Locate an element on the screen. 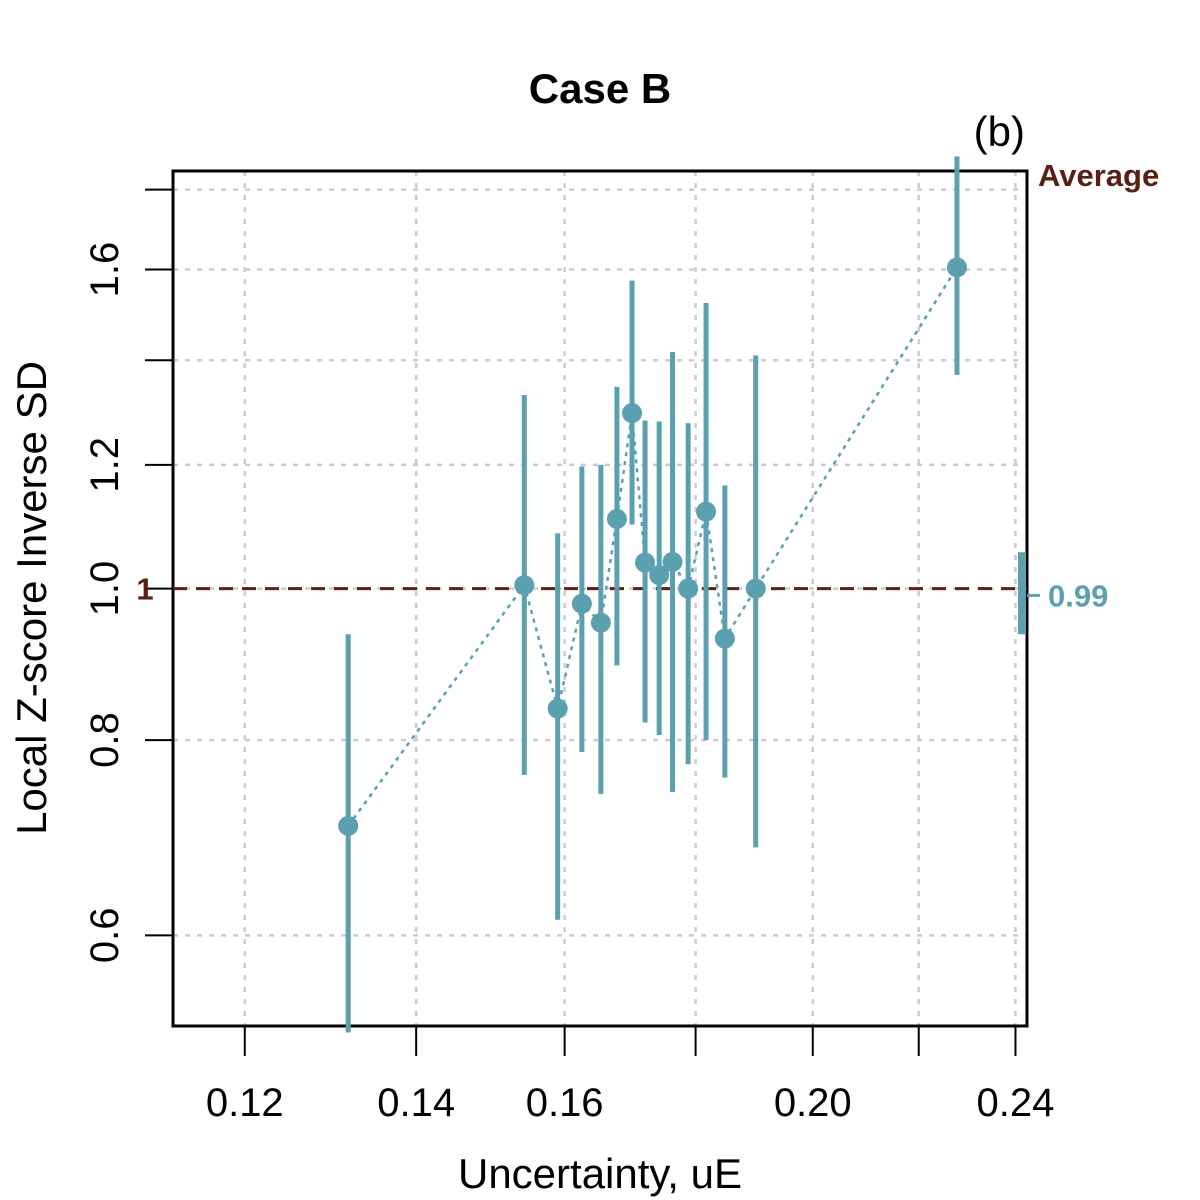 The image size is (1200, 1200). y-tick-label: 0.8 is located at coordinates (105, 740).